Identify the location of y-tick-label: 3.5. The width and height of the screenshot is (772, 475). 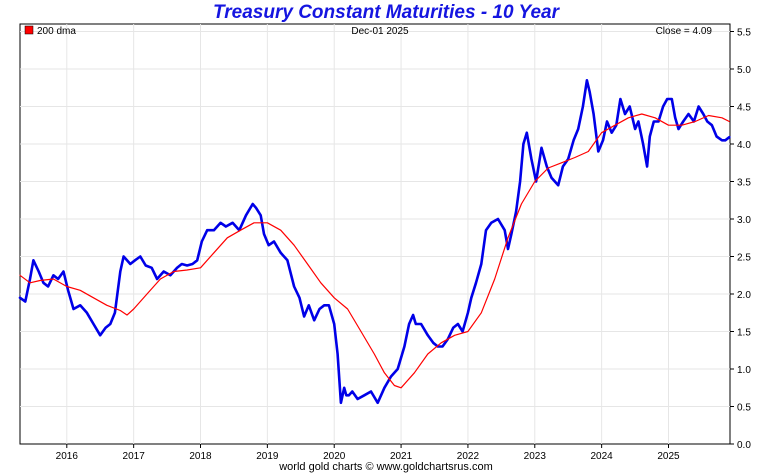
(744, 183).